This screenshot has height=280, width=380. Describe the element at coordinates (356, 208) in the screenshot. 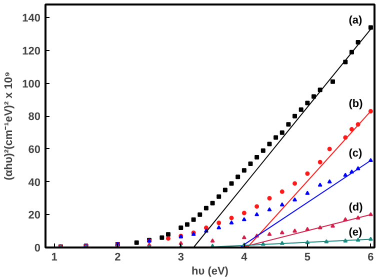

I see `series-label: (d)` at that location.